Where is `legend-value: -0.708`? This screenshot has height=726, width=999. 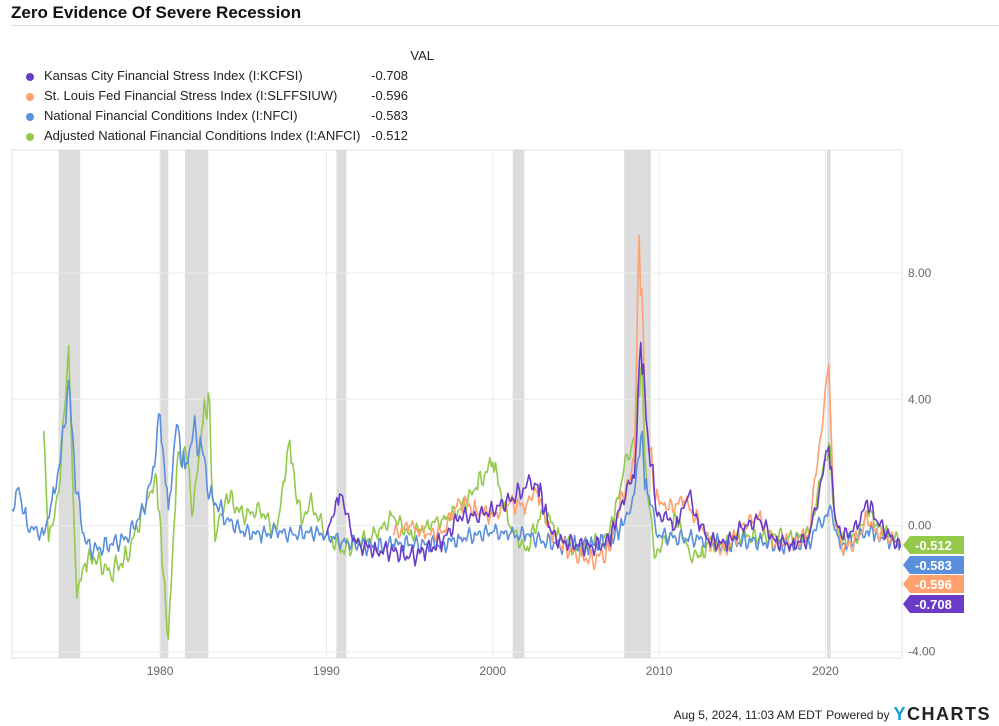
legend-value: -0.708 is located at coordinates (389, 75).